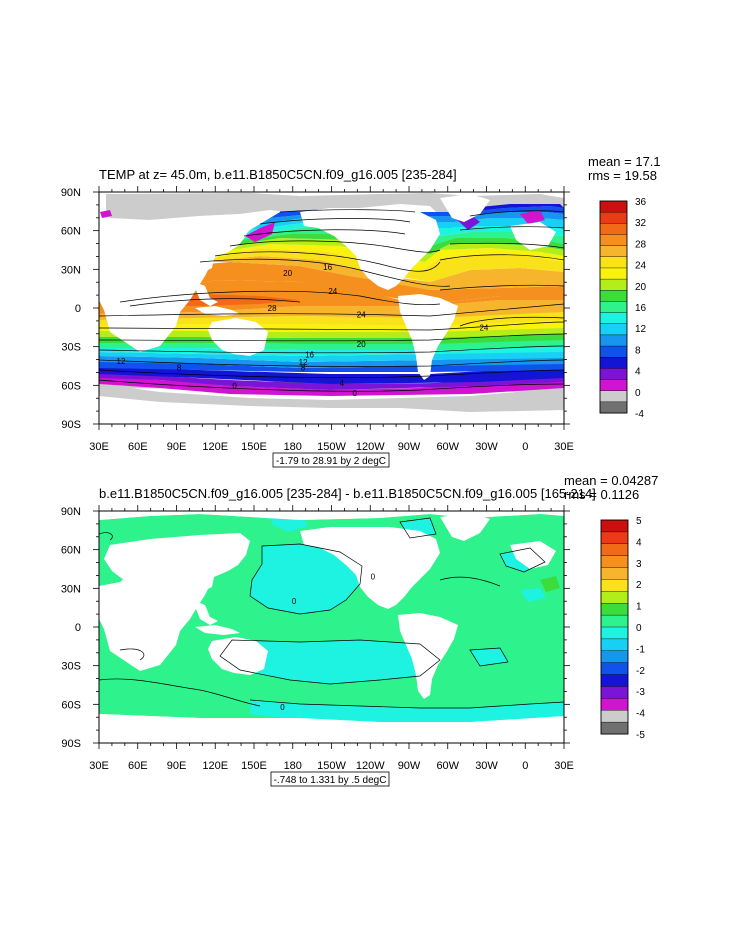 This screenshot has width=733, height=945. I want to click on y-tick-label: 0, so click(78, 309).